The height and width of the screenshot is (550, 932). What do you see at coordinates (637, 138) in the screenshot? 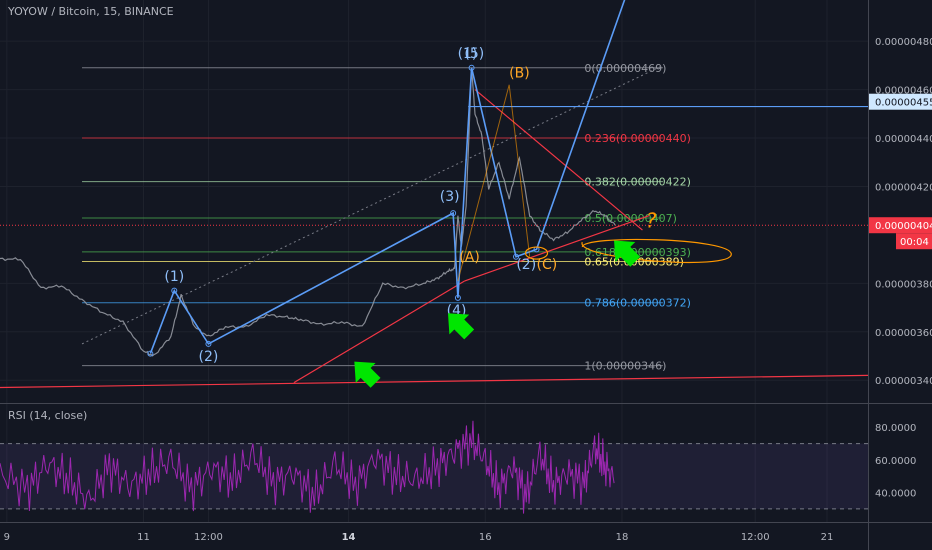
I see `fib-level-label: 0.236(0.00000440)` at bounding box center [637, 138].